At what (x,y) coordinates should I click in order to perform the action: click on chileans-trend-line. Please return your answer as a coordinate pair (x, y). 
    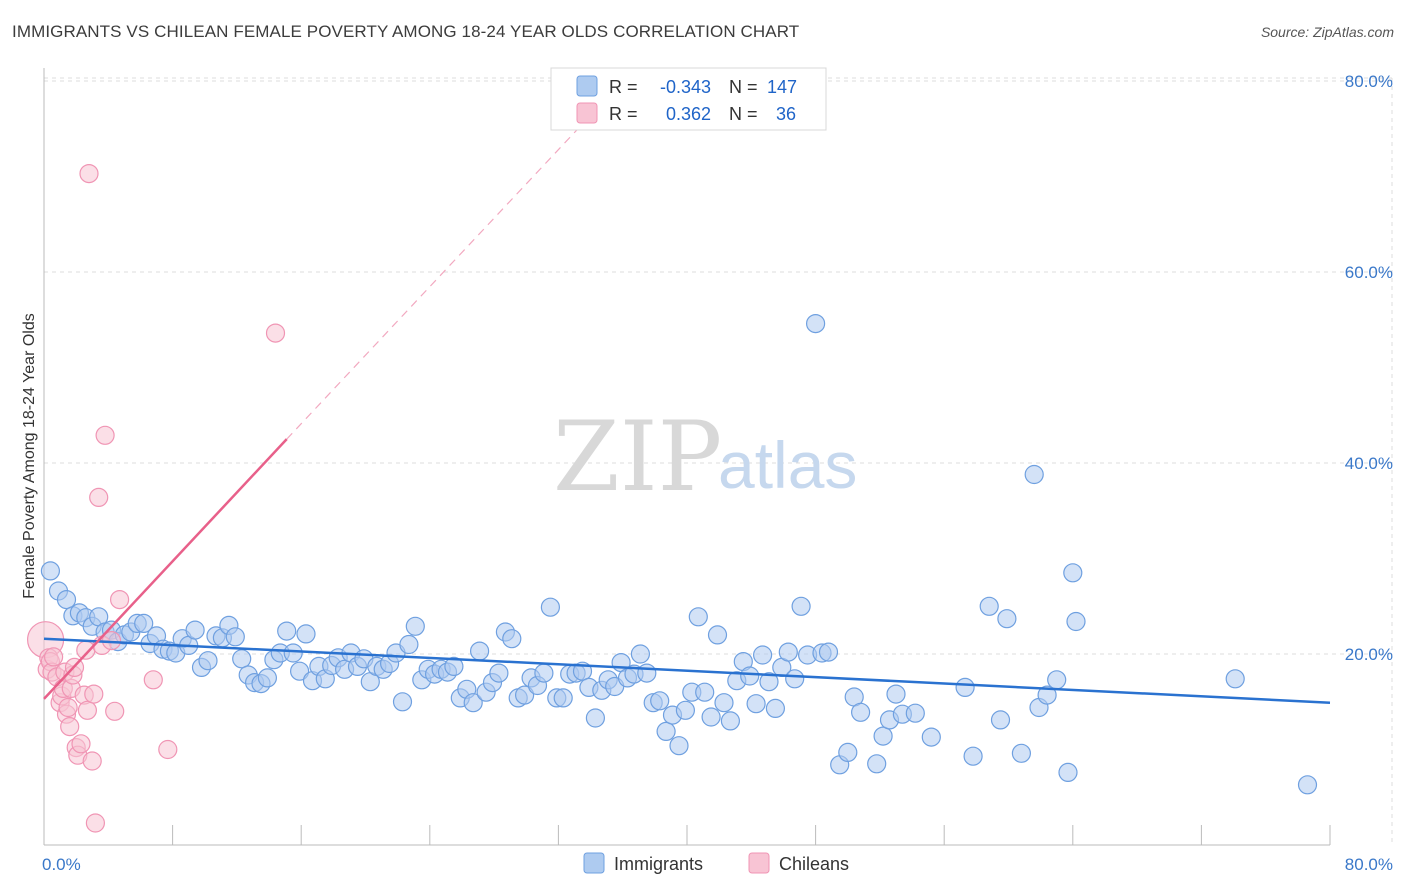
    Looking at the image, I should click on (165, 569).